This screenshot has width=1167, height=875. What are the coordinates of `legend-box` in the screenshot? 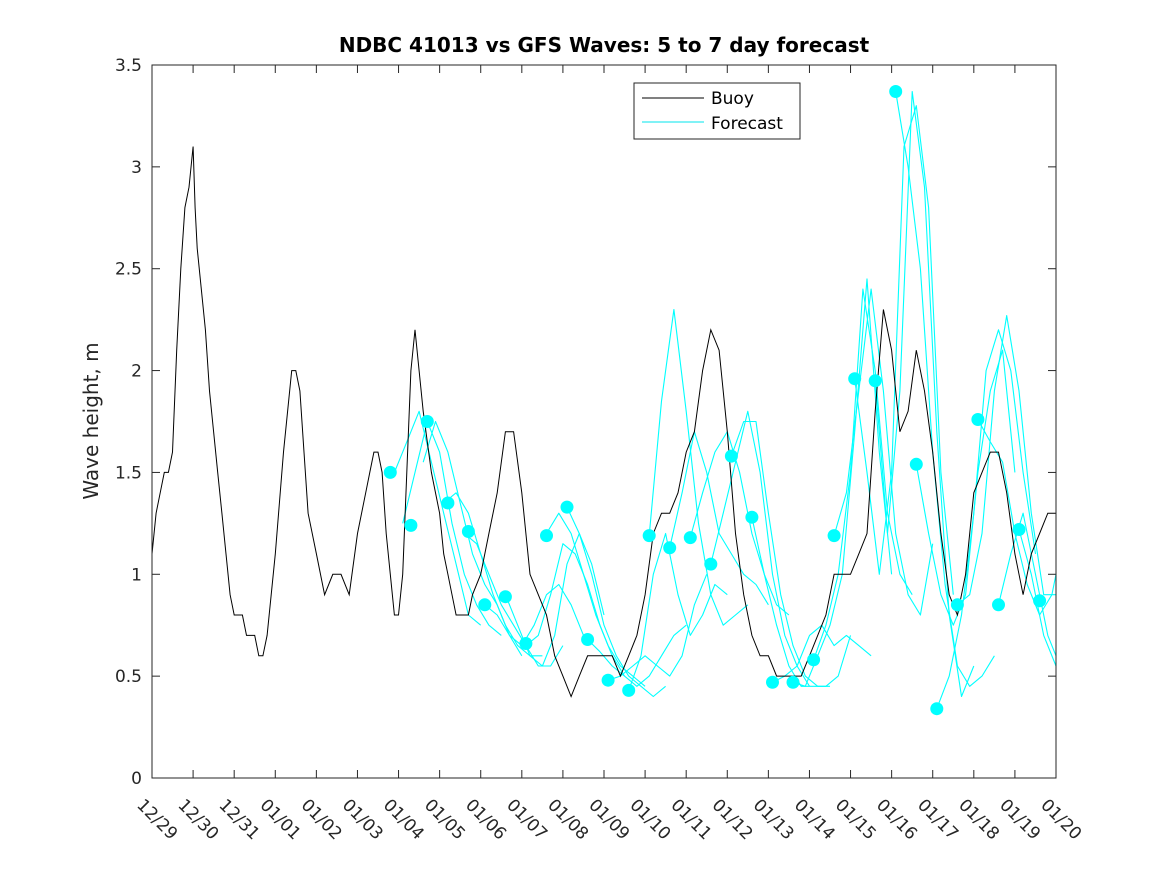 It's located at (717, 111).